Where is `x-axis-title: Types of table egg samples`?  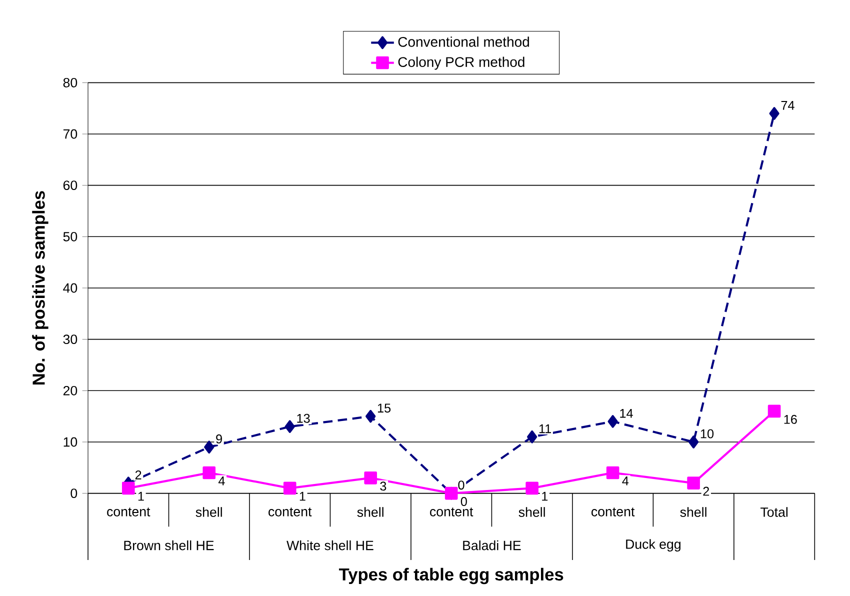 x-axis-title: Types of table egg samples is located at coordinates (451, 576).